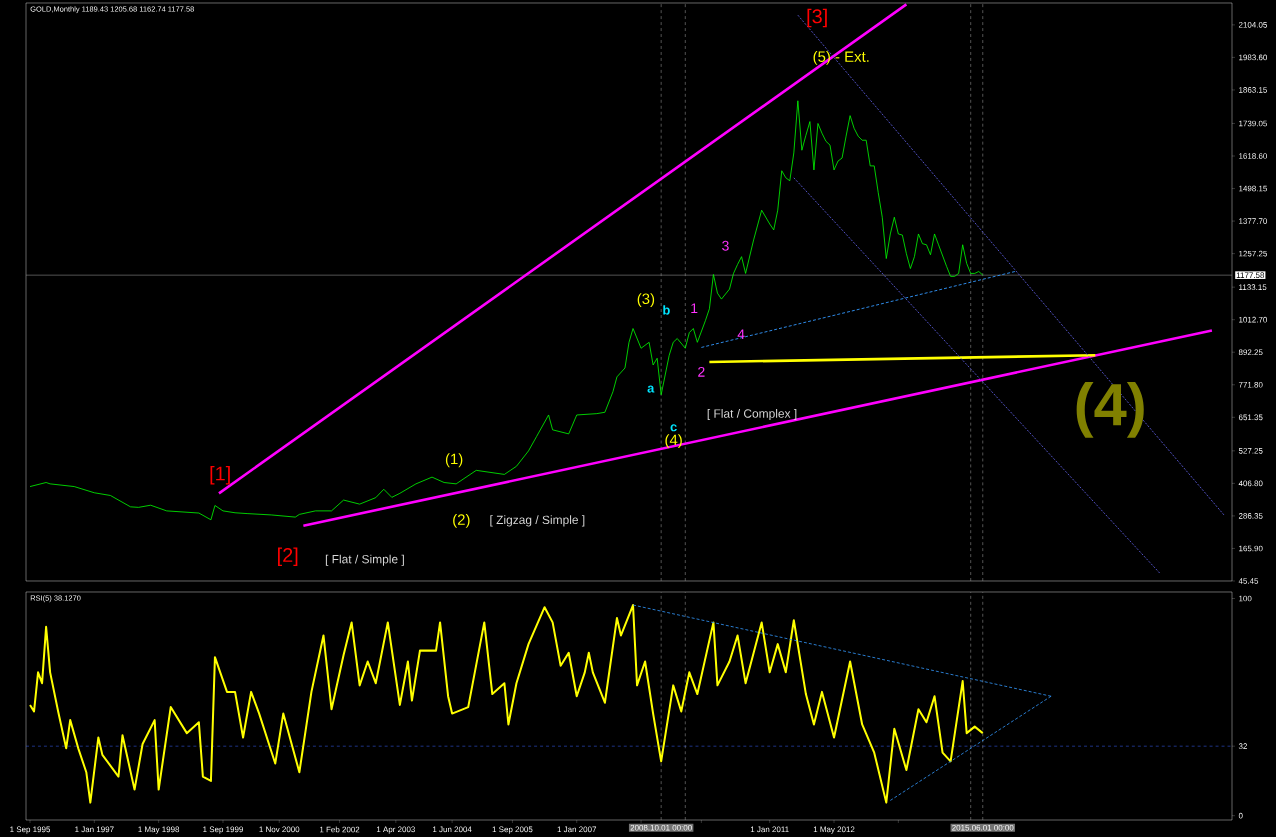 The image size is (1276, 837). What do you see at coordinates (651, 389) in the screenshot?
I see `annotation: a` at bounding box center [651, 389].